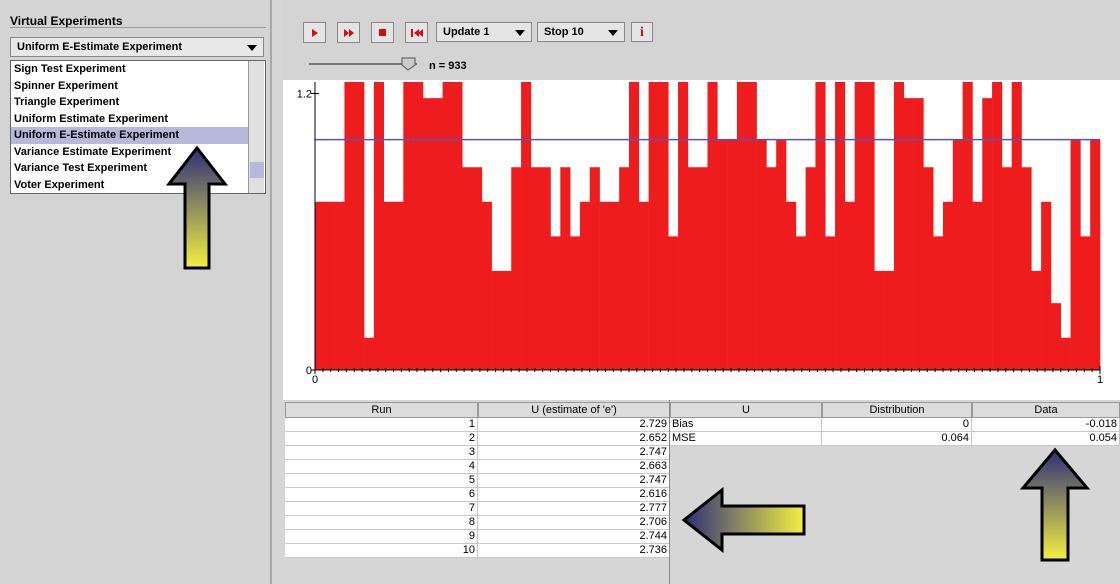 Image resolution: width=1120 pixels, height=584 pixels. Describe the element at coordinates (574, 537) in the screenshot. I see `table-cell: 2.744` at that location.